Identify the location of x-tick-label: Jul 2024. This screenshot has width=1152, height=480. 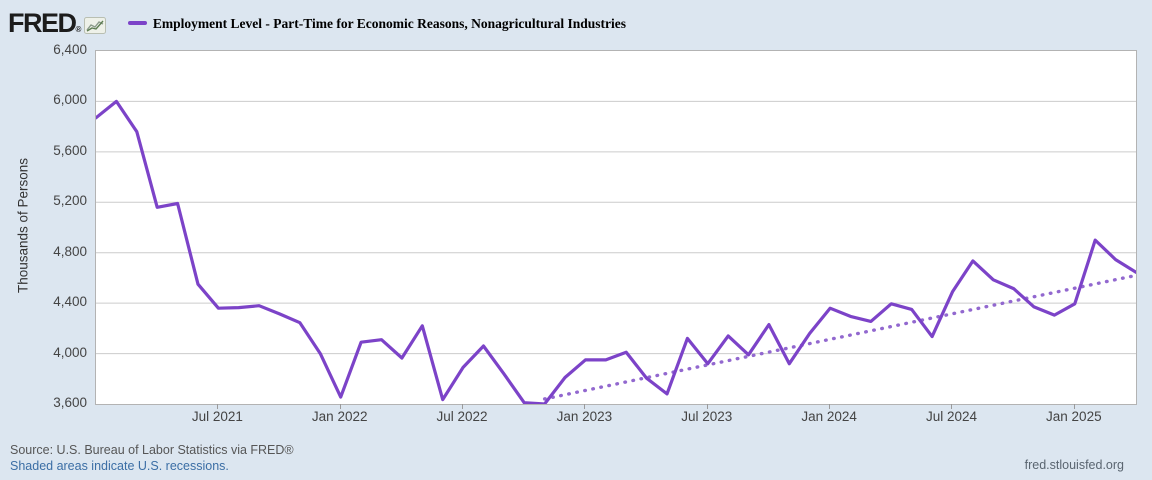
(951, 416).